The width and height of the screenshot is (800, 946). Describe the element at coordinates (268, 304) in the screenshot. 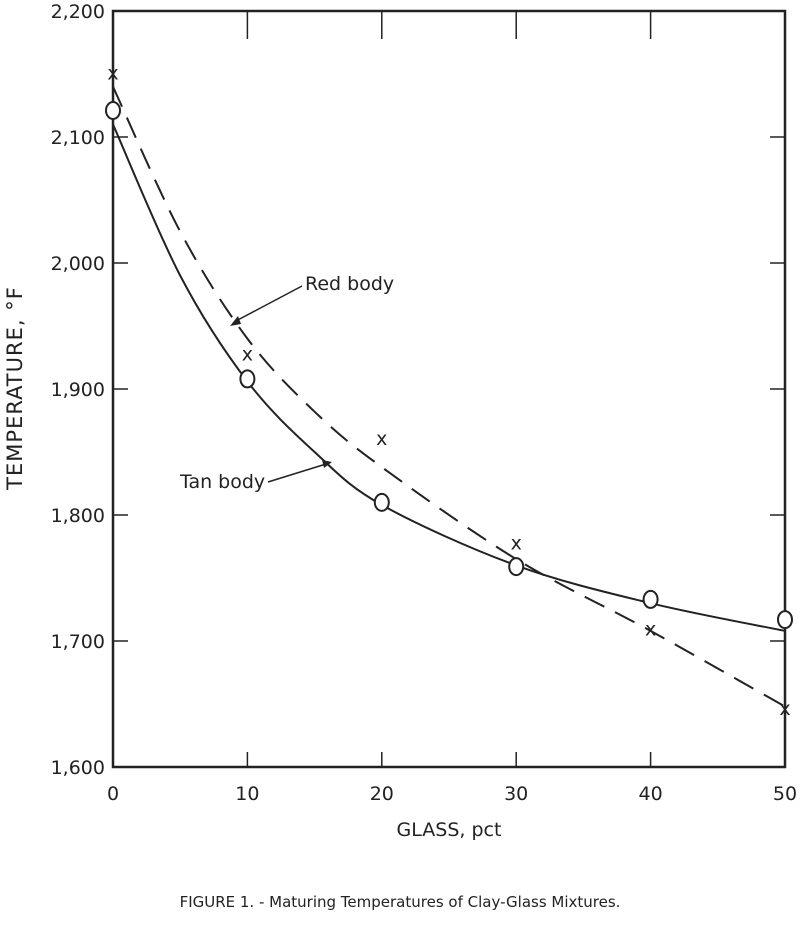

I see `annotation-red-arrow` at that location.